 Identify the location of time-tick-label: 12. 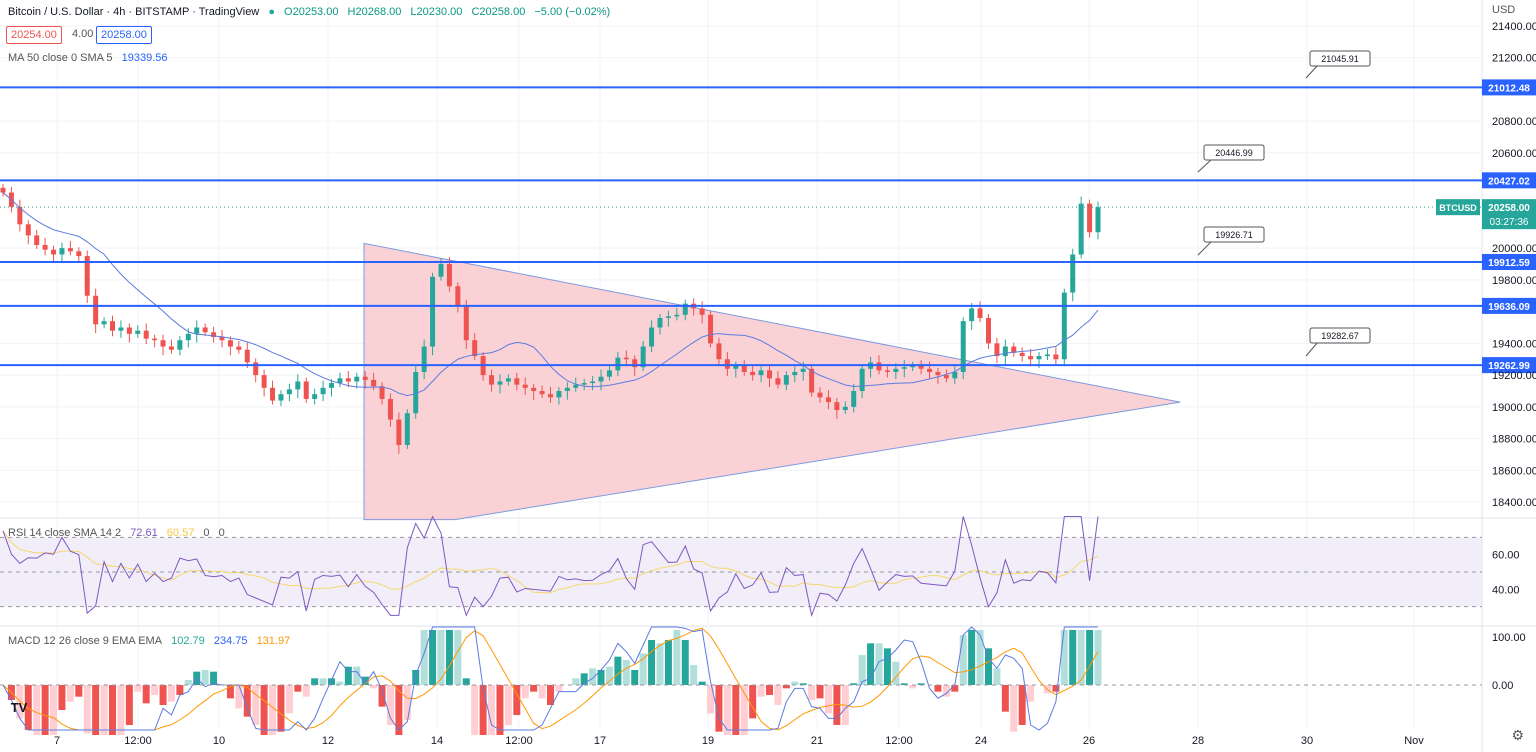
(328, 741).